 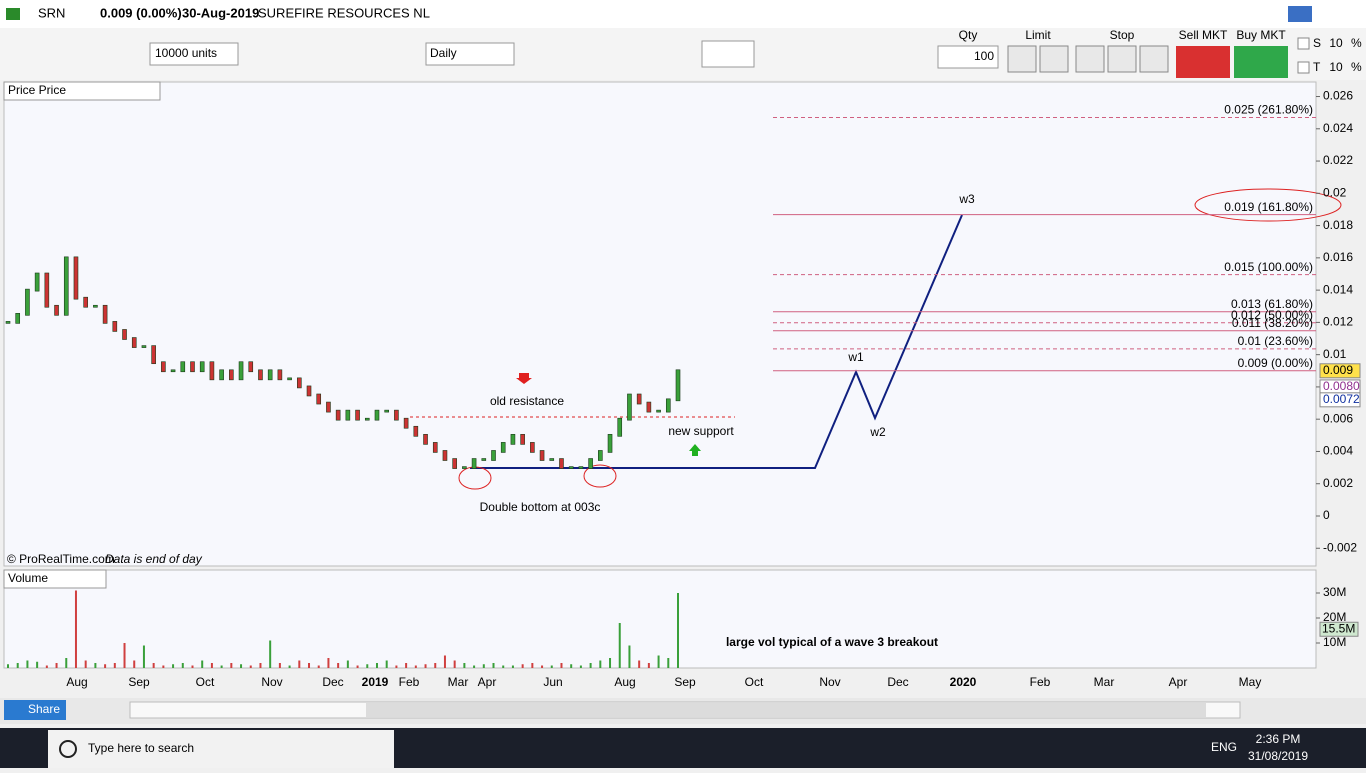 I want to click on qty-input, so click(x=968, y=57).